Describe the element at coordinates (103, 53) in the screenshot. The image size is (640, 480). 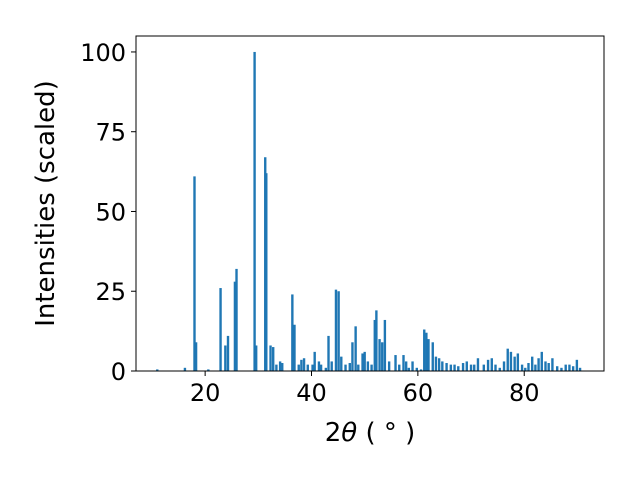
I see `y-tick-label: 100` at that location.